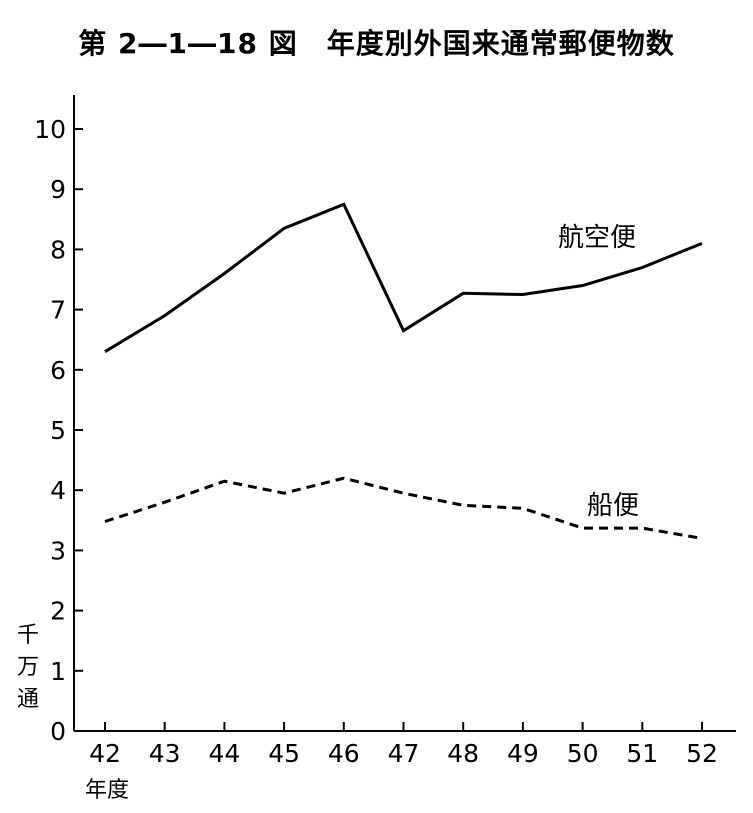  Describe the element at coordinates (58, 611) in the screenshot. I see `y-tick-label: 2` at that location.